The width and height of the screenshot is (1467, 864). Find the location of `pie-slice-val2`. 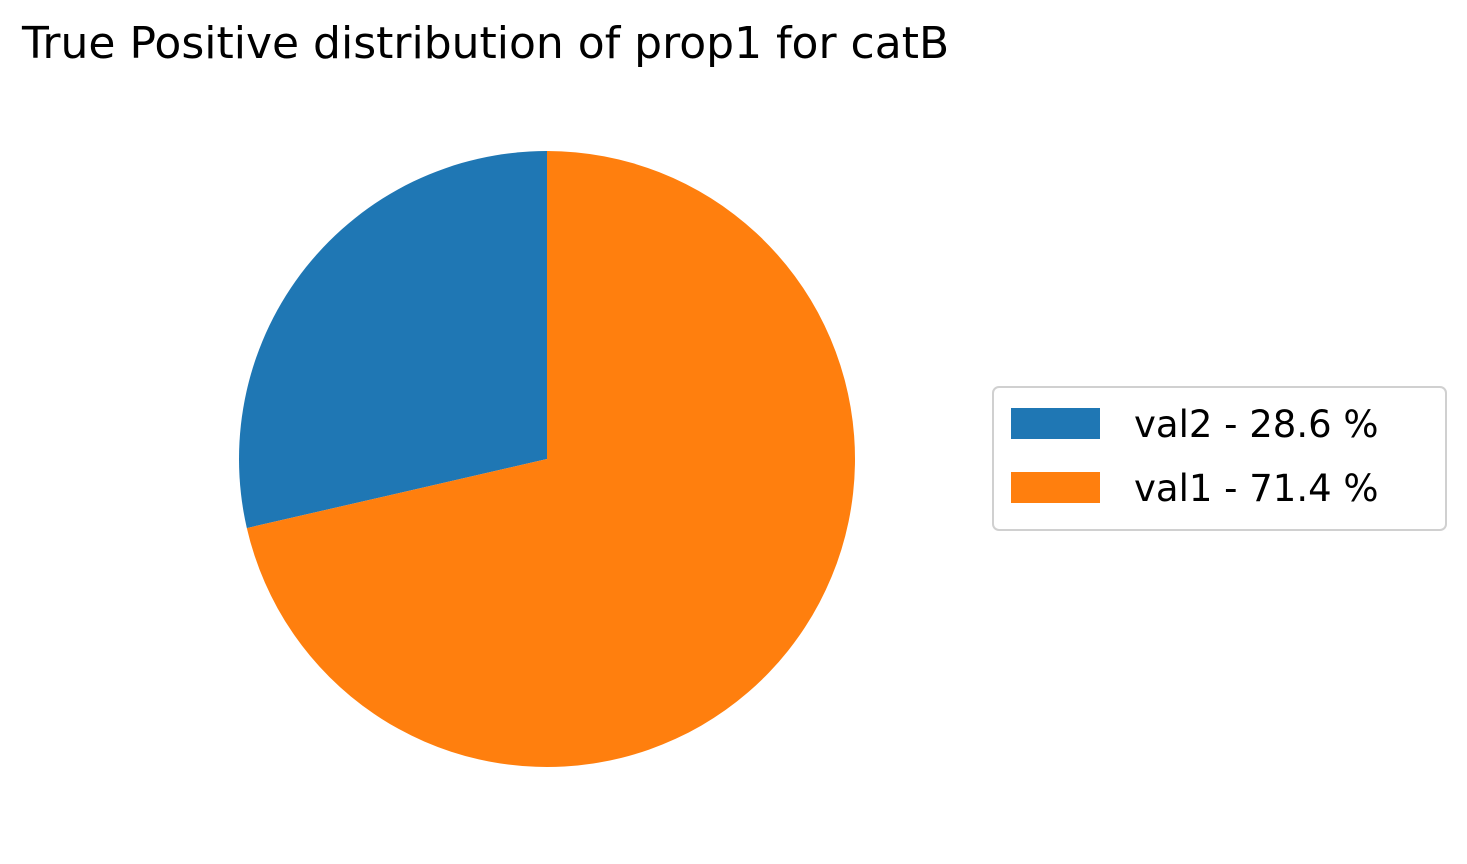

pie-slice-val2 is located at coordinates (392, 340).